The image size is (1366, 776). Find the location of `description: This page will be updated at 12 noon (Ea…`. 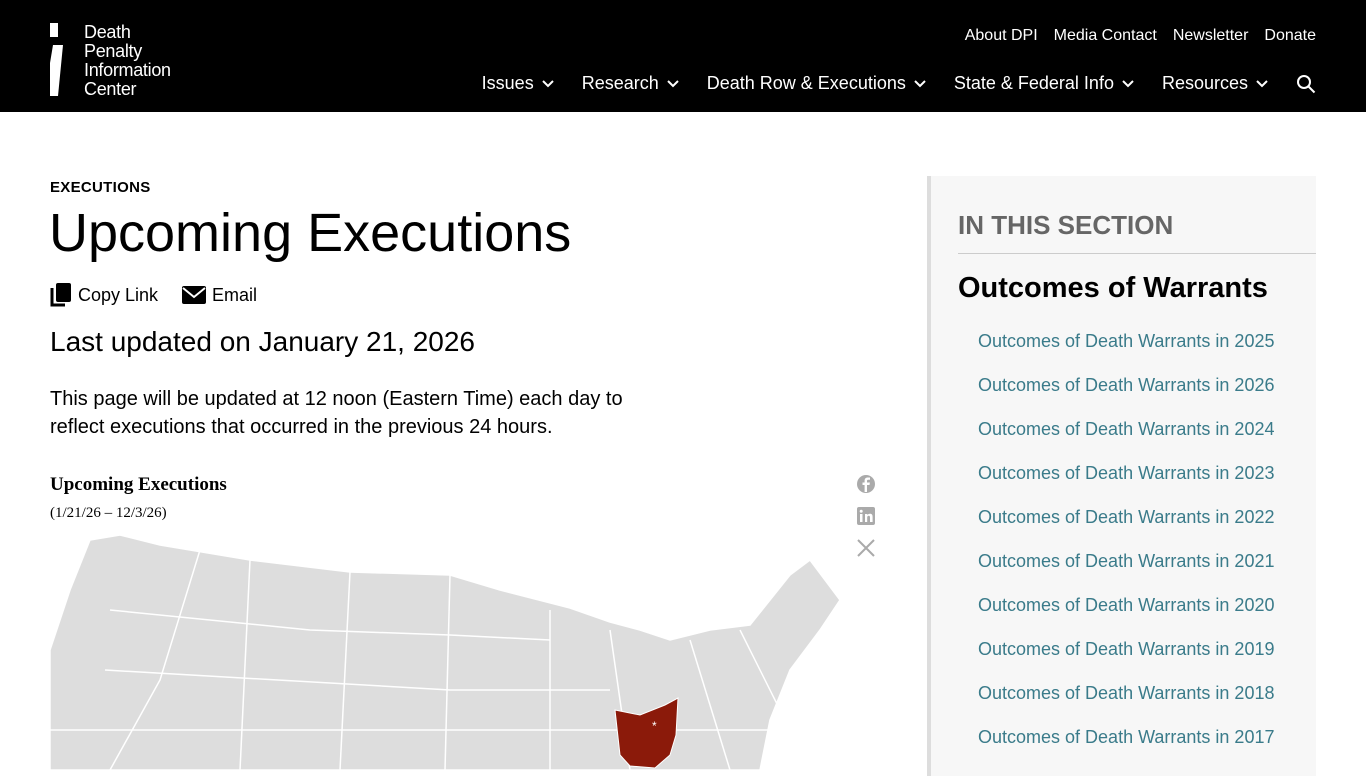

description: This page will be updated at 12 noon (Ea… is located at coordinates (336, 413).